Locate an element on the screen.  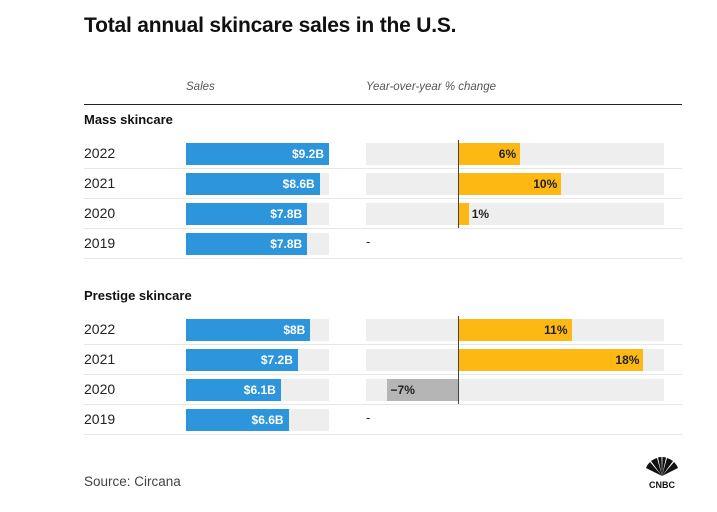
sales-track: $6.1B is located at coordinates (257, 390).